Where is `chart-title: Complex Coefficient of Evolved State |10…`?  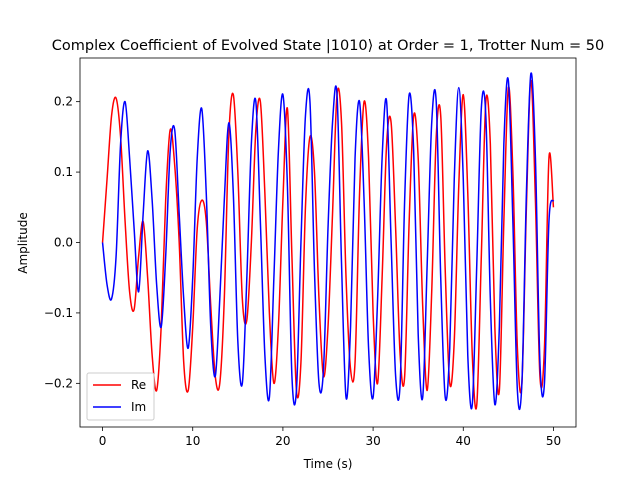
chart-title: Complex Coefficient of Evolved State |10… is located at coordinates (328, 46).